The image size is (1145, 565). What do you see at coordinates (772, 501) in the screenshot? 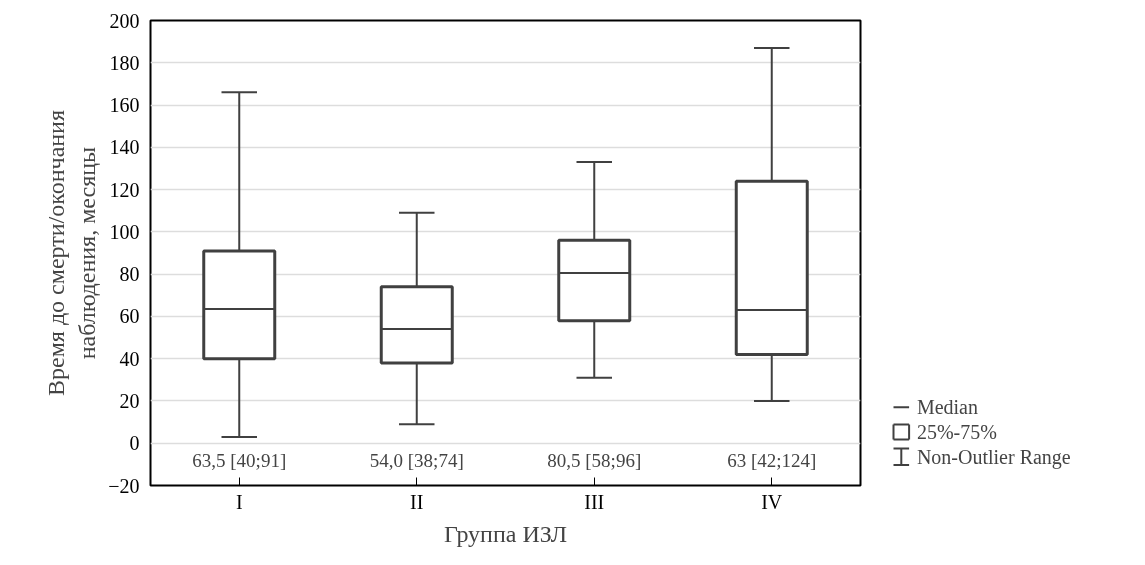
I see `x-tick-label: IV` at bounding box center [772, 501].